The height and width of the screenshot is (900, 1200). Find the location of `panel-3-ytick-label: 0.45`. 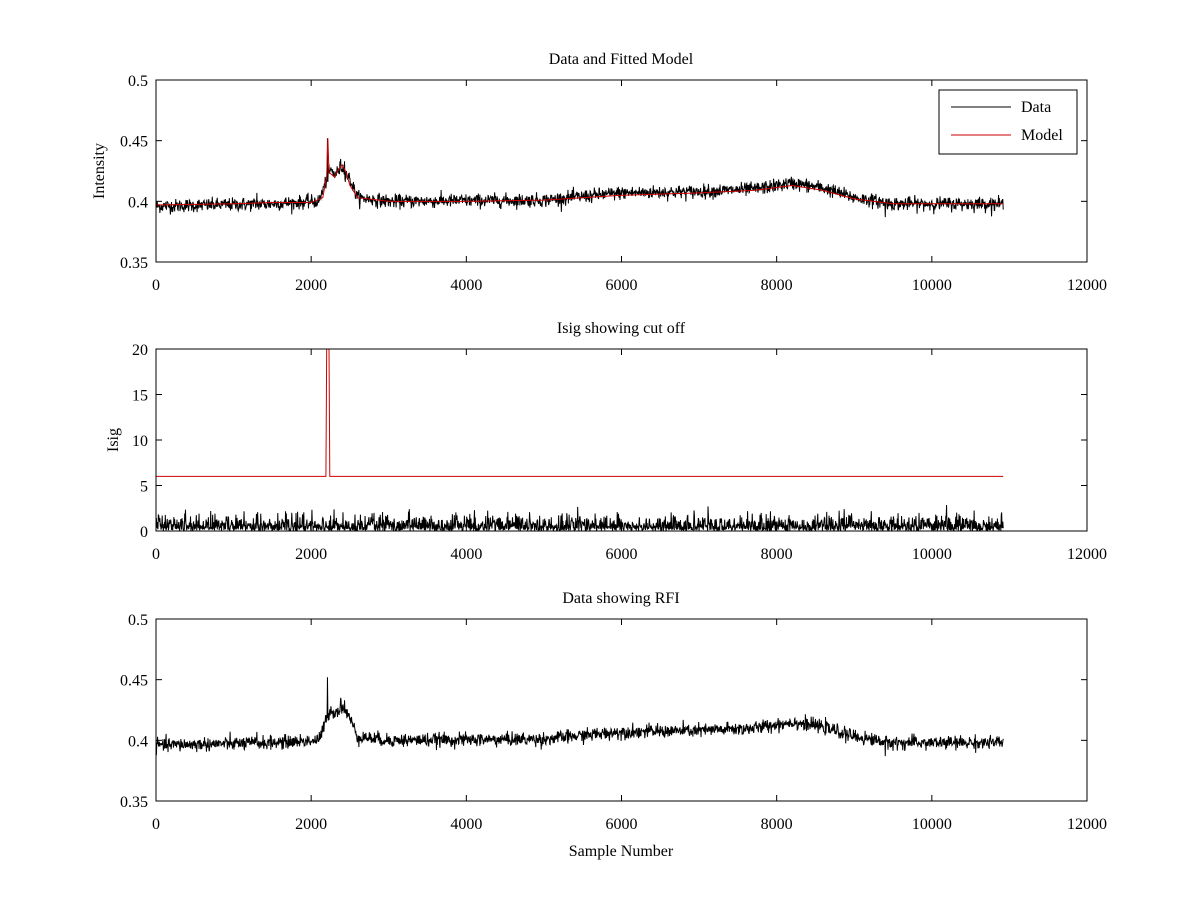

panel-3-ytick-label: 0.45 is located at coordinates (134, 681).